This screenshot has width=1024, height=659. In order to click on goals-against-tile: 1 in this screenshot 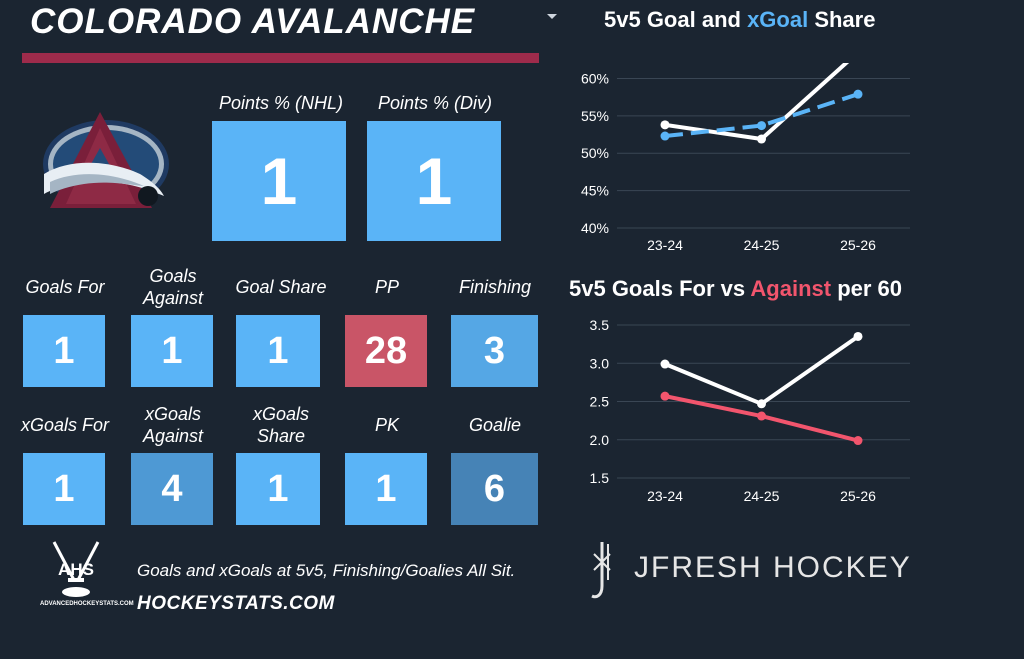, I will do `click(172, 351)`.